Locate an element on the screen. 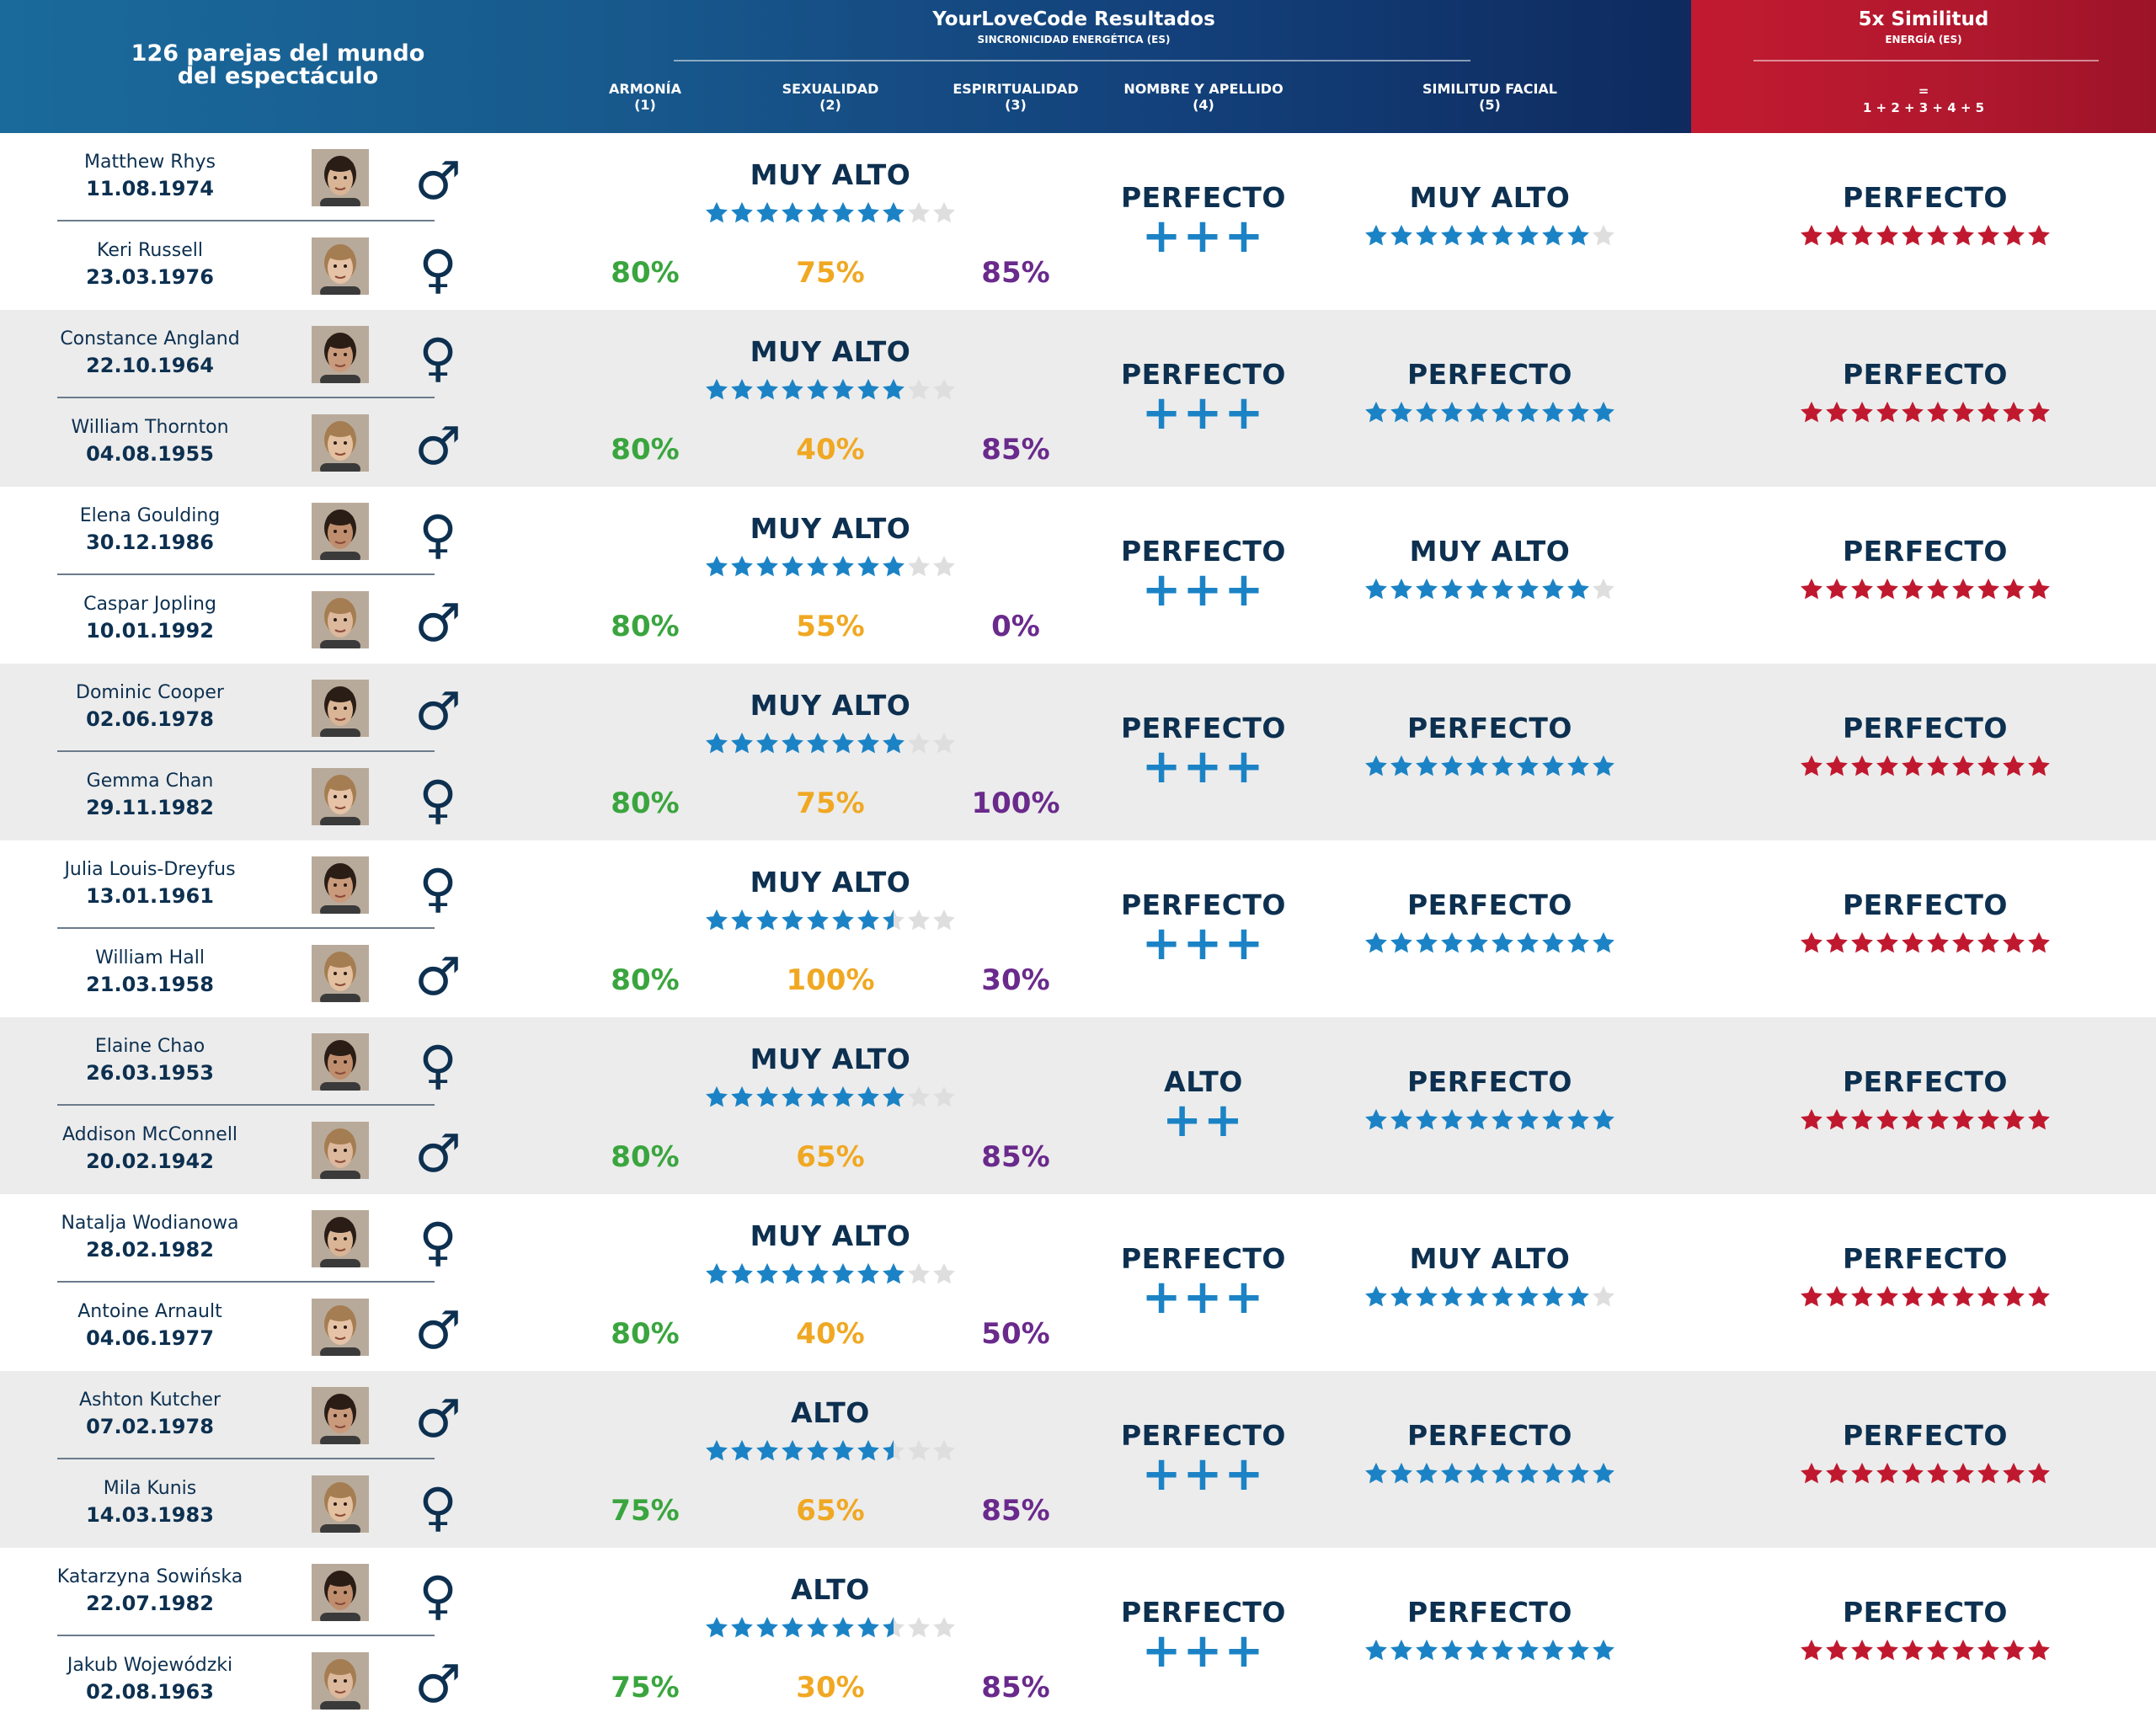  sexuality-value: 40% is located at coordinates (830, 1334).